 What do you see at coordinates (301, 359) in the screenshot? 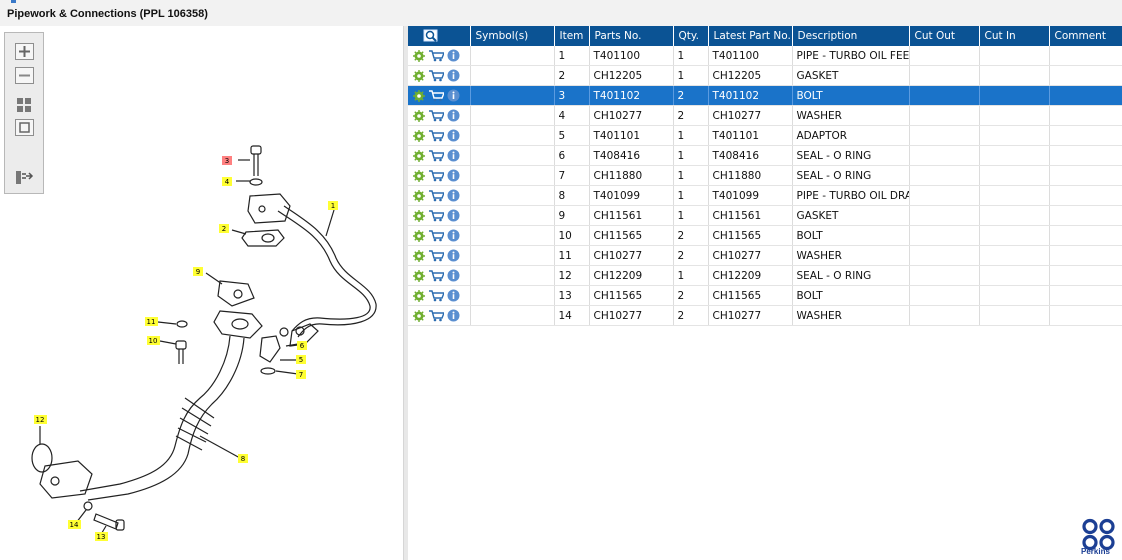
I see `callout-5: 5` at bounding box center [301, 359].